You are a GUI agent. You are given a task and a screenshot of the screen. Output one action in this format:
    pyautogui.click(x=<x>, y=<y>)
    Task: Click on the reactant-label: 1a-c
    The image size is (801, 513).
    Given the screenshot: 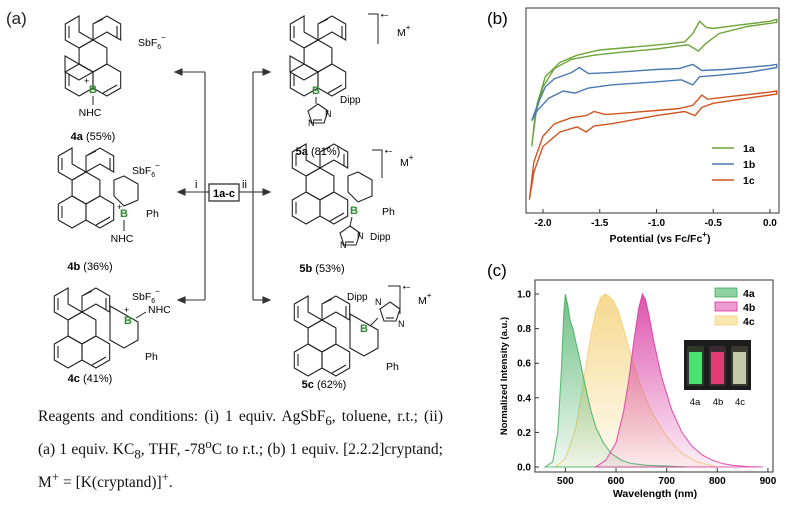 What is the action you would take?
    pyautogui.click(x=224, y=194)
    